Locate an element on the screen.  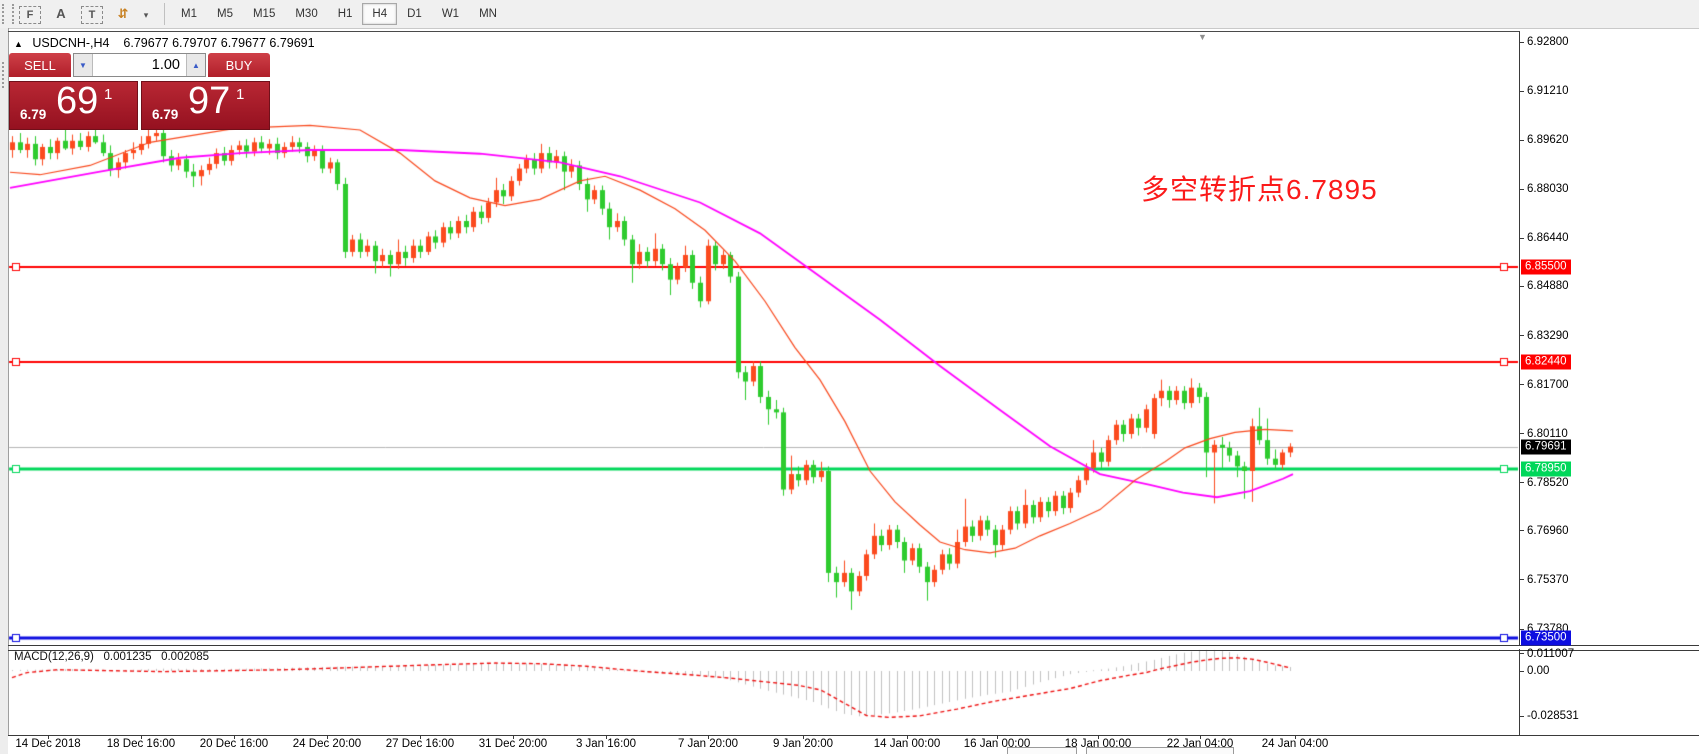
price-tick-label: 6.81700 is located at coordinates (1548, 384).